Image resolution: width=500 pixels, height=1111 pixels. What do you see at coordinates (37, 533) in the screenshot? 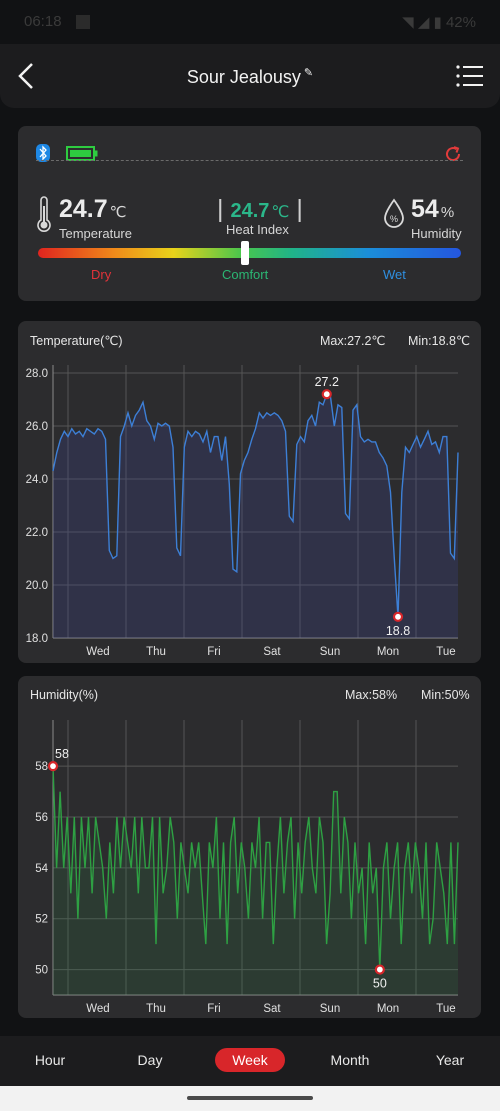
I see `y-tick-label: 22.0` at bounding box center [37, 533].